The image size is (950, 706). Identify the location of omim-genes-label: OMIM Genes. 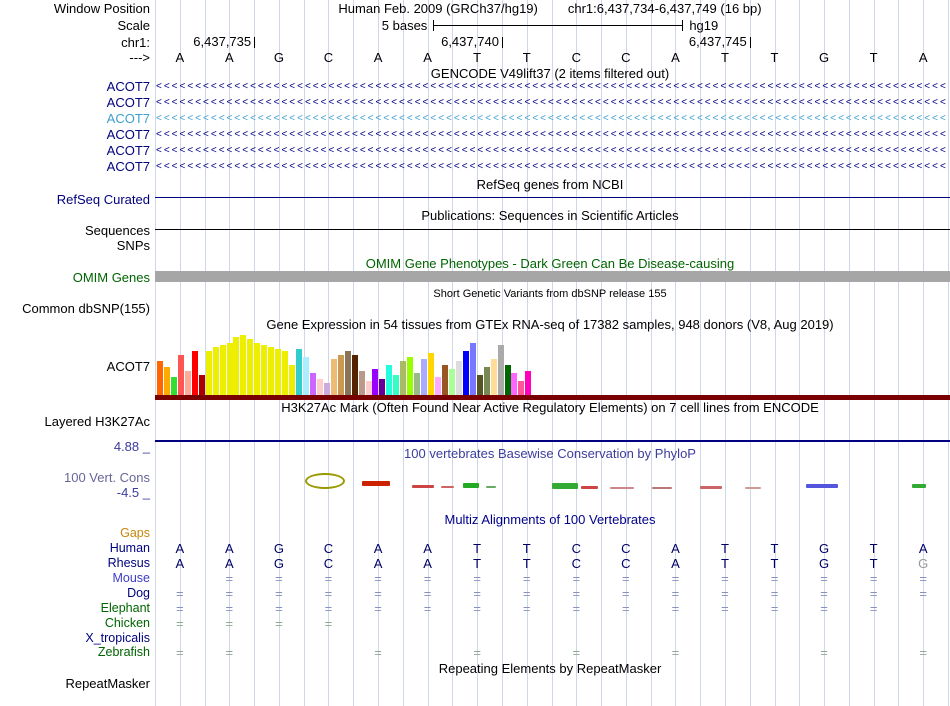
(111, 277).